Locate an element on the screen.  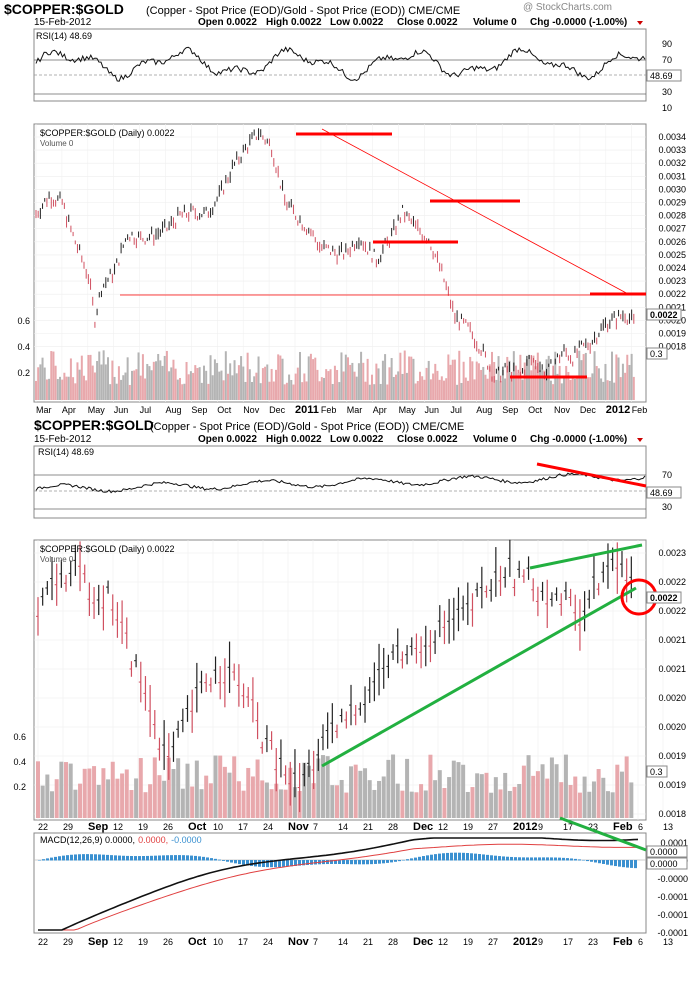
top-high: High 0.0022 is located at coordinates (294, 22).